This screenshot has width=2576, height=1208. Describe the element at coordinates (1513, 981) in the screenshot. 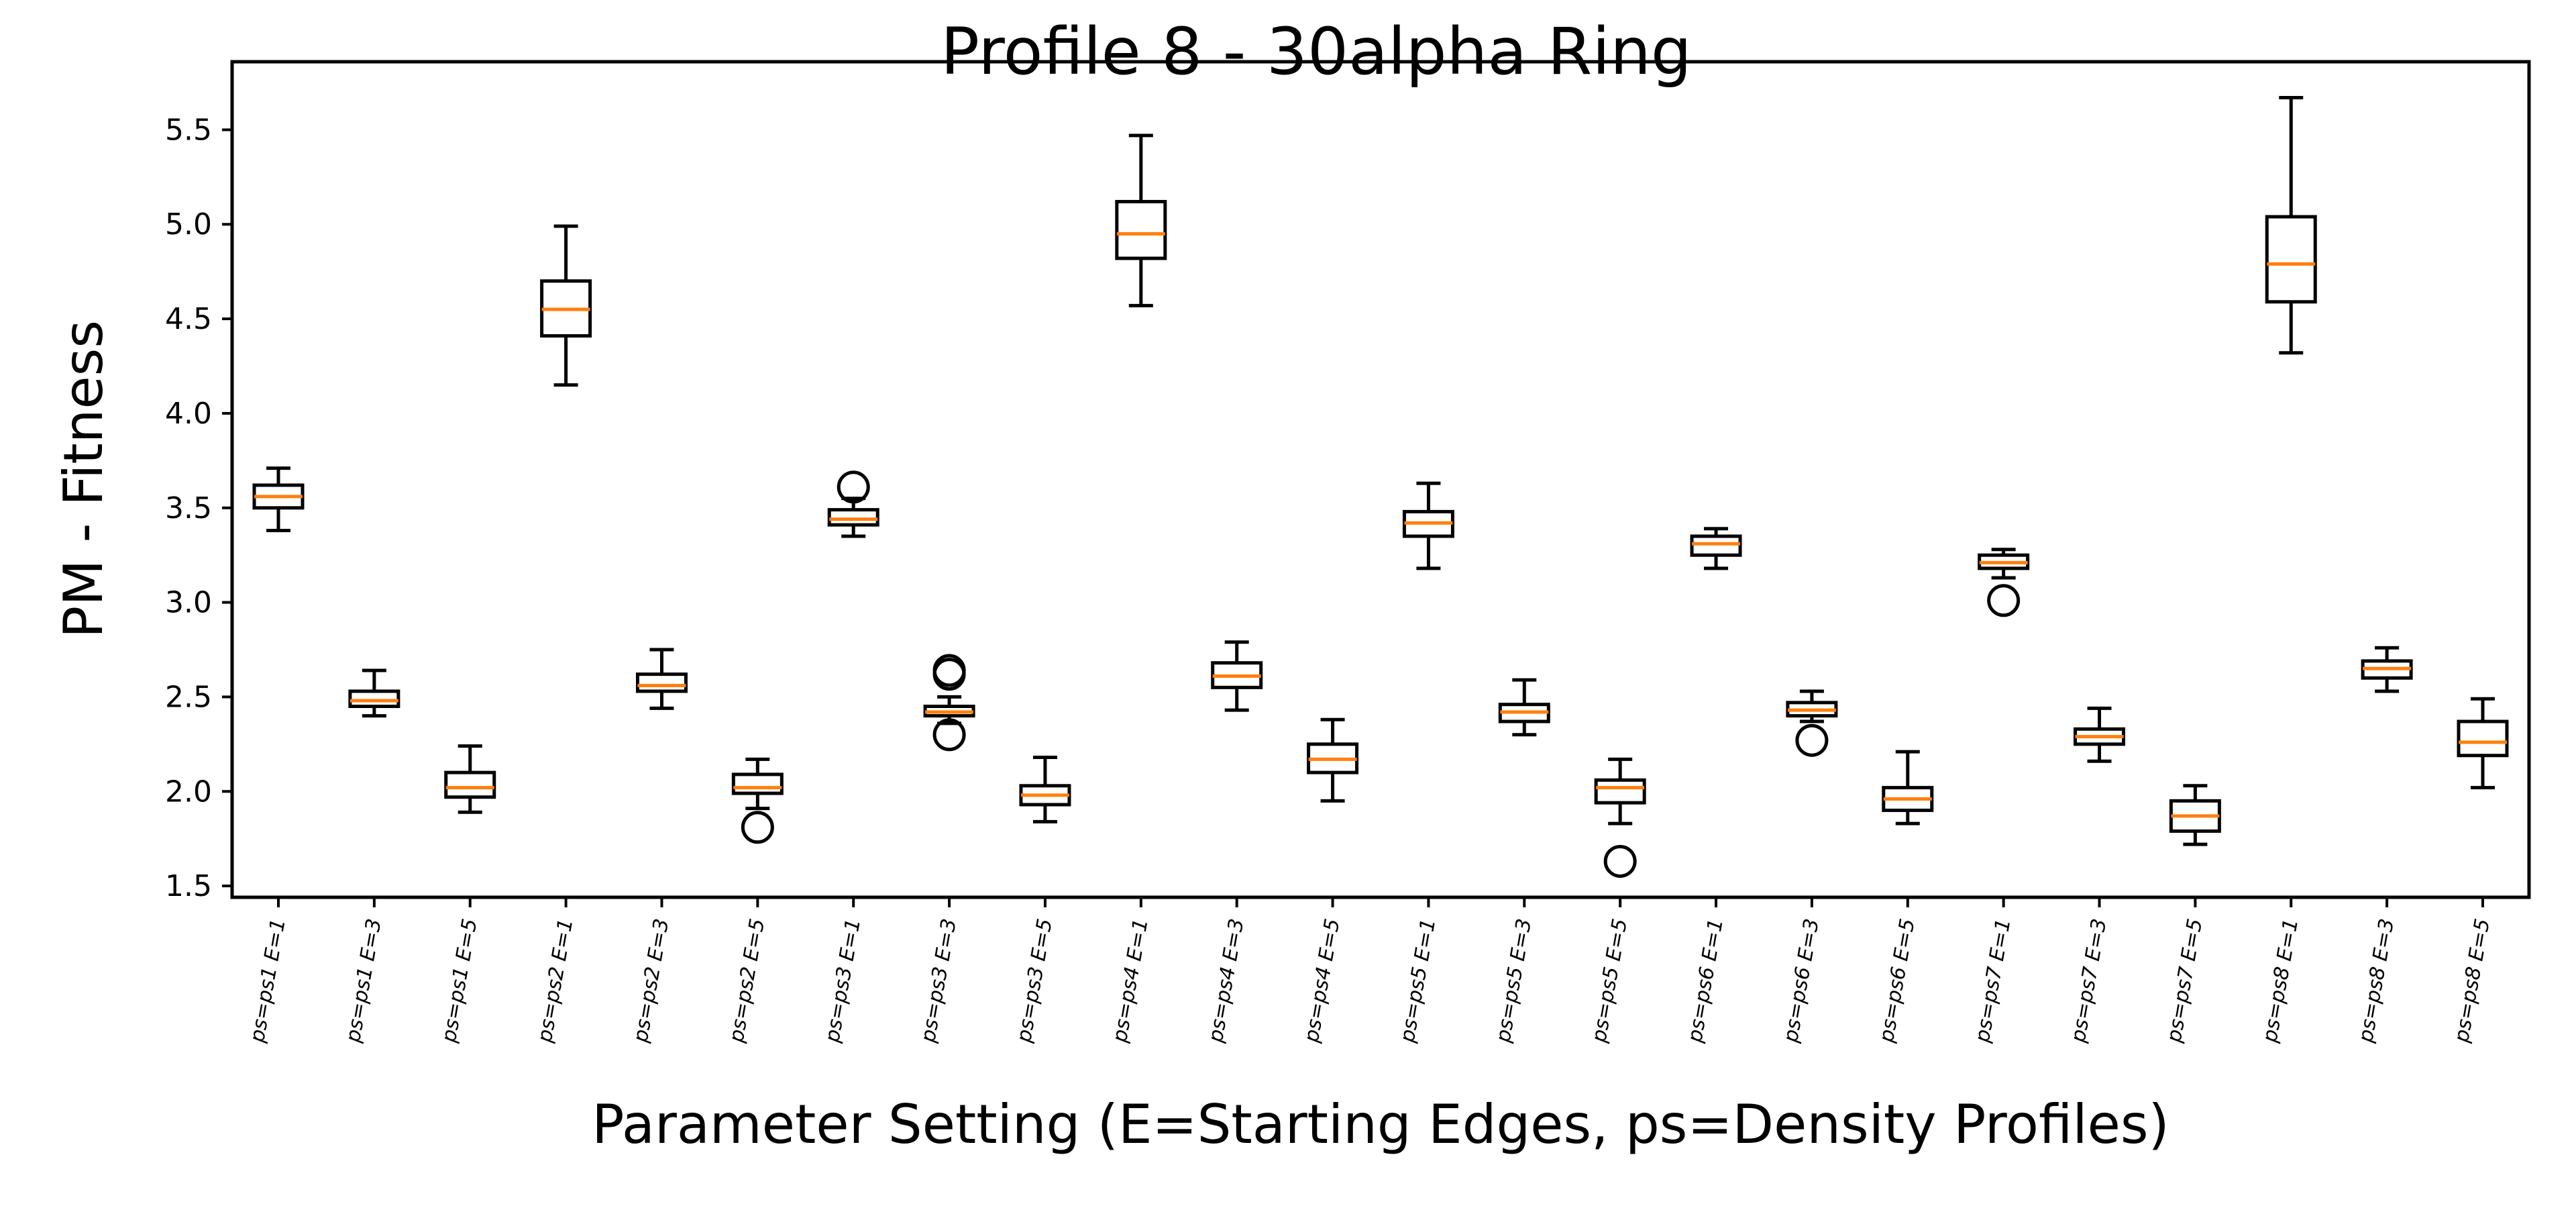

I see `x-tick-label: ps=ps5 E=3` at that location.